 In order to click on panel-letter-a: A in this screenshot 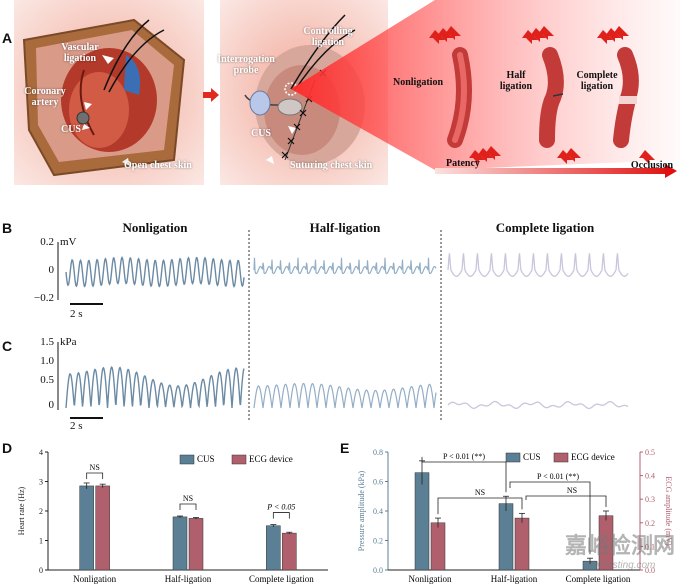, I will do `click(7, 38)`.